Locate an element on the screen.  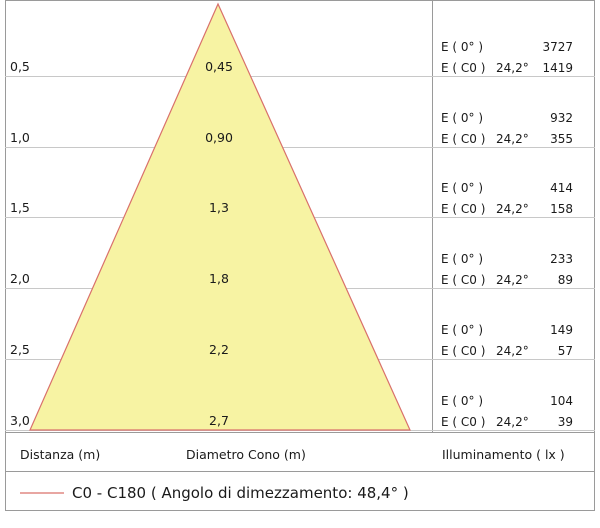
ec0-value: 158 is located at coordinates (561, 209).